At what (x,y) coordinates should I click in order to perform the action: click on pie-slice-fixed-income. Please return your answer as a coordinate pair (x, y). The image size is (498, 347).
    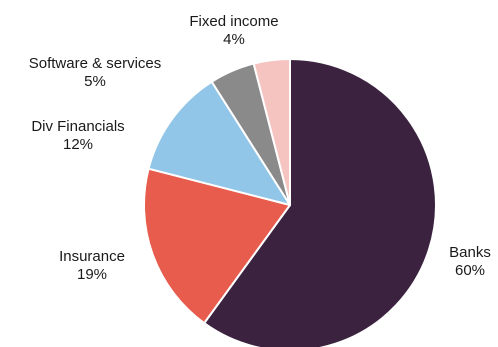
    Looking at the image, I should click on (271, 132).